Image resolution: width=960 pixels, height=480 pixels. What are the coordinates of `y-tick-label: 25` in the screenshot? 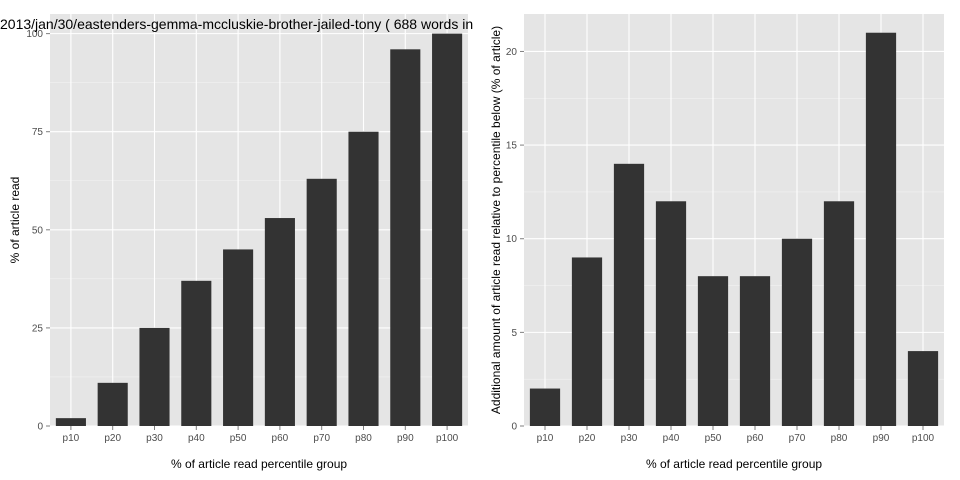 It's located at (38, 328).